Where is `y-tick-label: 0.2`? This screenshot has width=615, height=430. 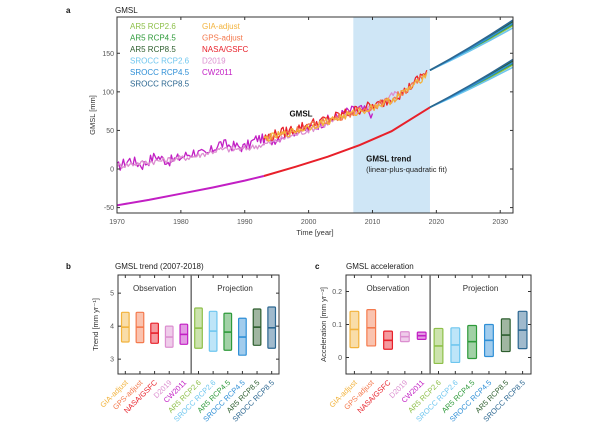
y-tick-label: 0.2 is located at coordinates (337, 292).